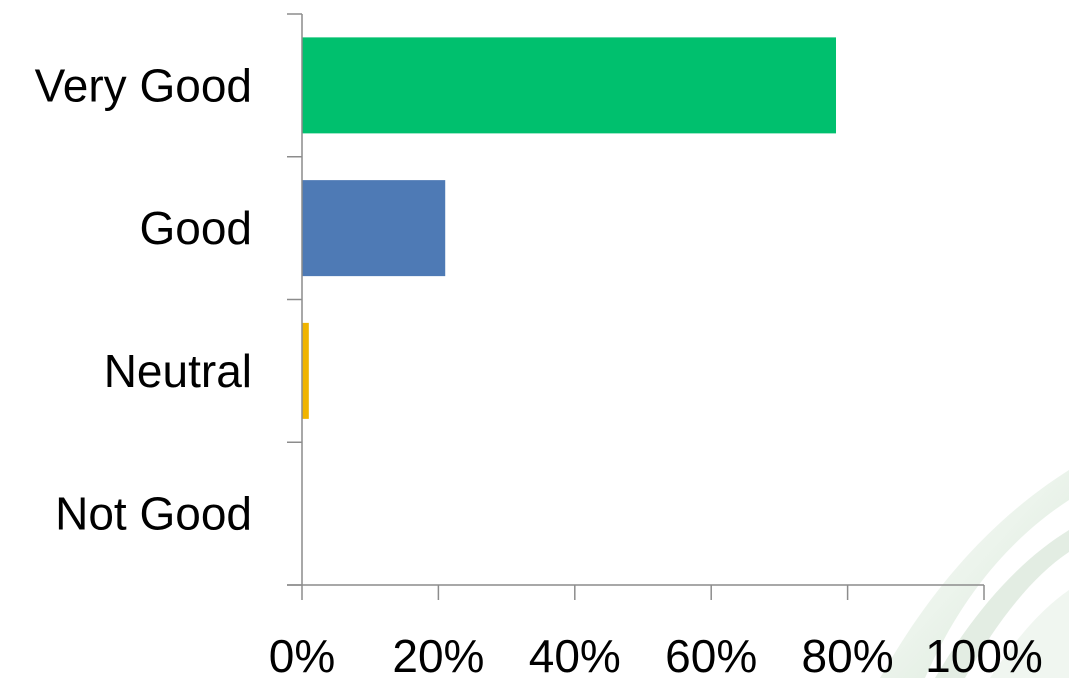 This screenshot has width=1069, height=683. Describe the element at coordinates (302, 654) in the screenshot. I see `x-tick-label: 0%` at that location.